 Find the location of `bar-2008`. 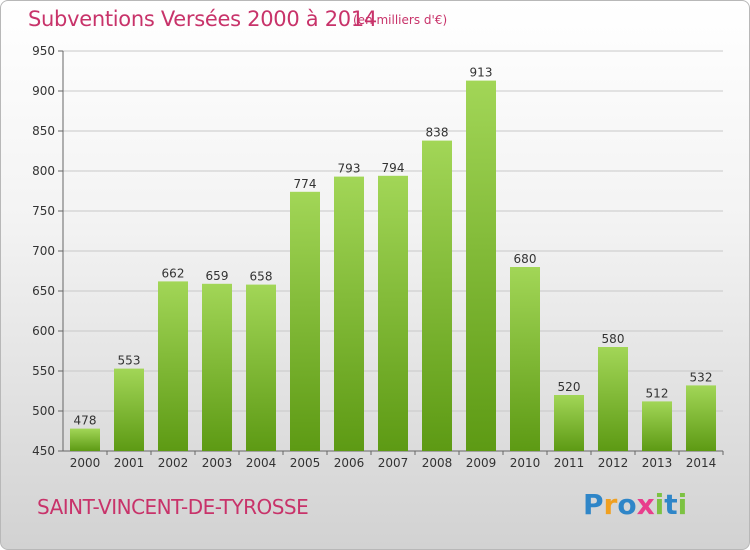

bar-2008 is located at coordinates (437, 295).